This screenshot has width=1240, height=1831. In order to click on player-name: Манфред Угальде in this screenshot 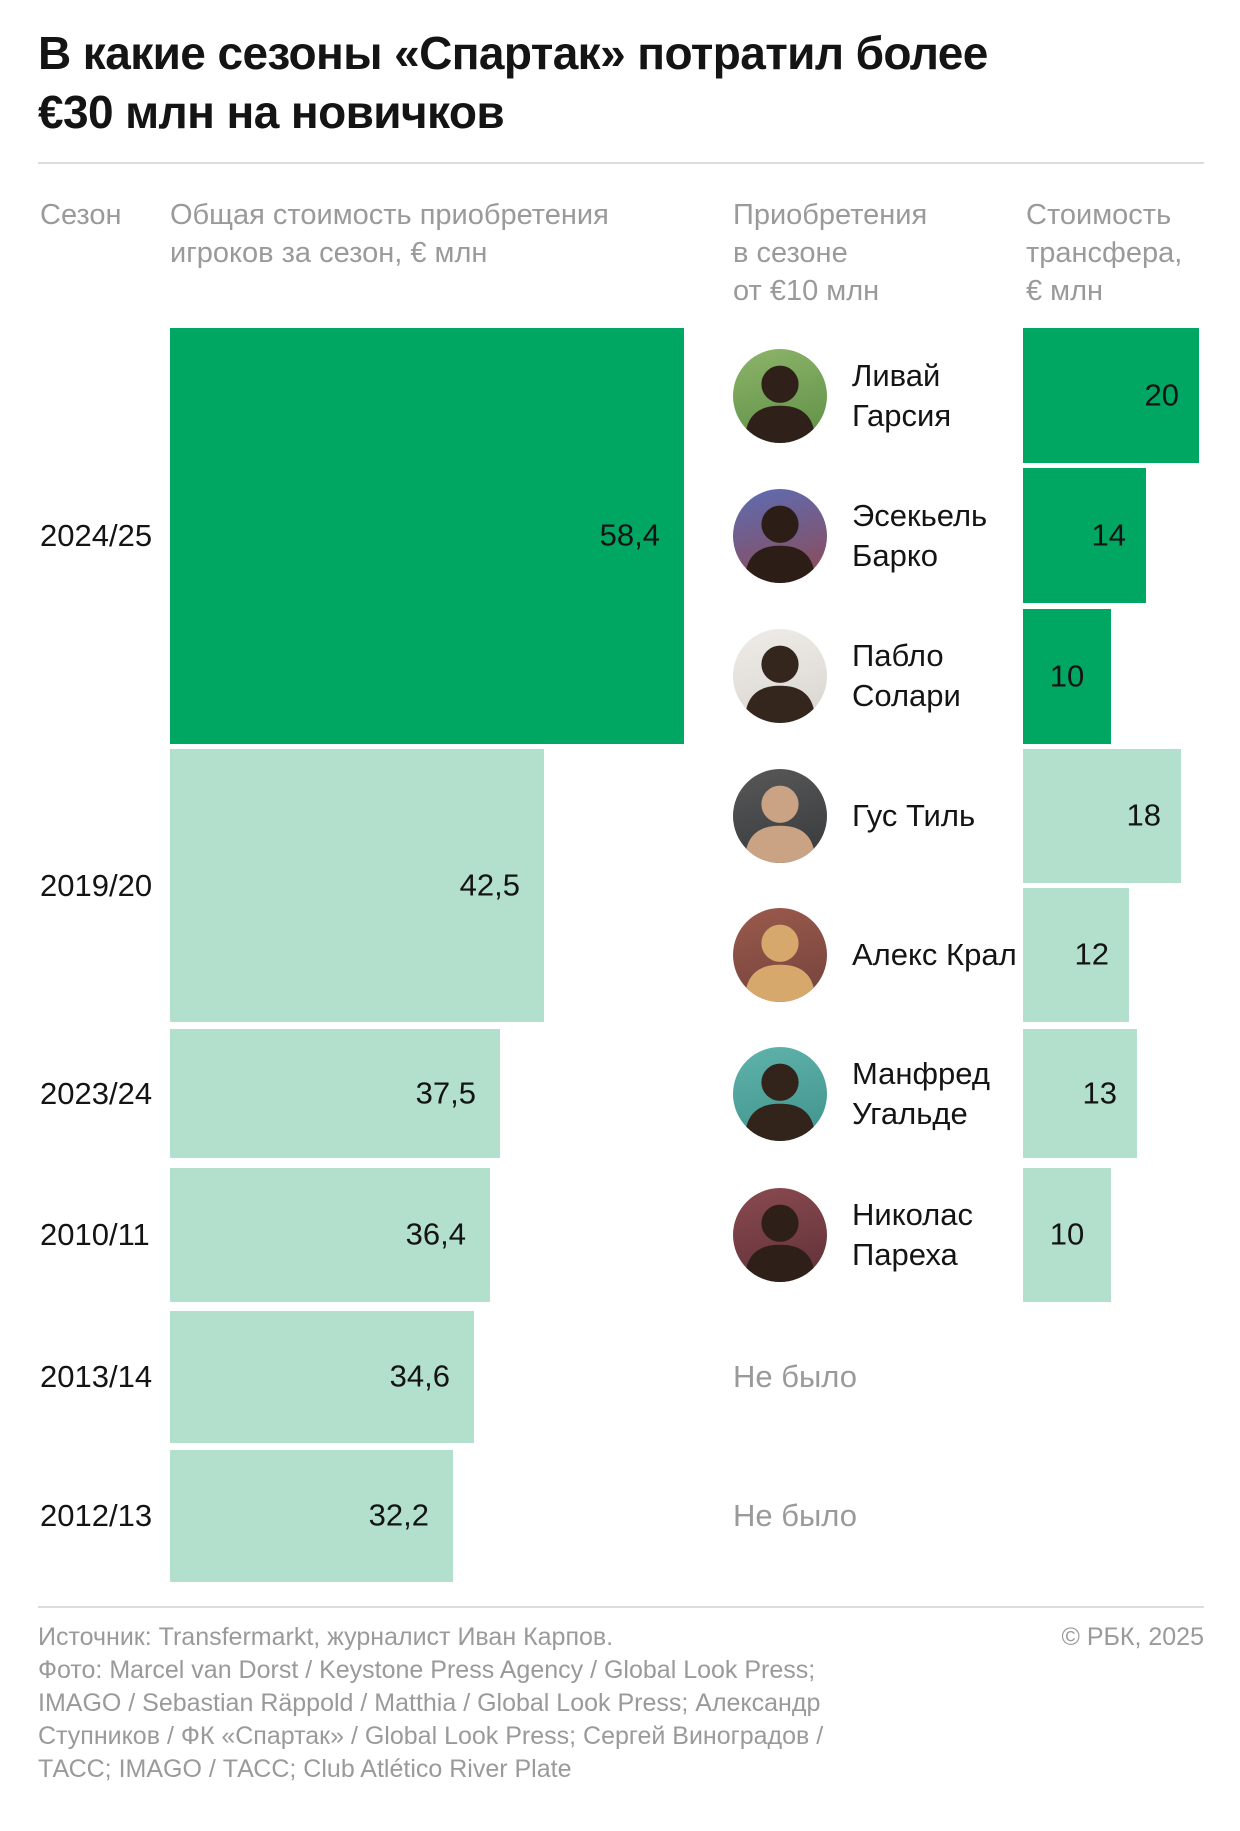, I will do `click(921, 1094)`.